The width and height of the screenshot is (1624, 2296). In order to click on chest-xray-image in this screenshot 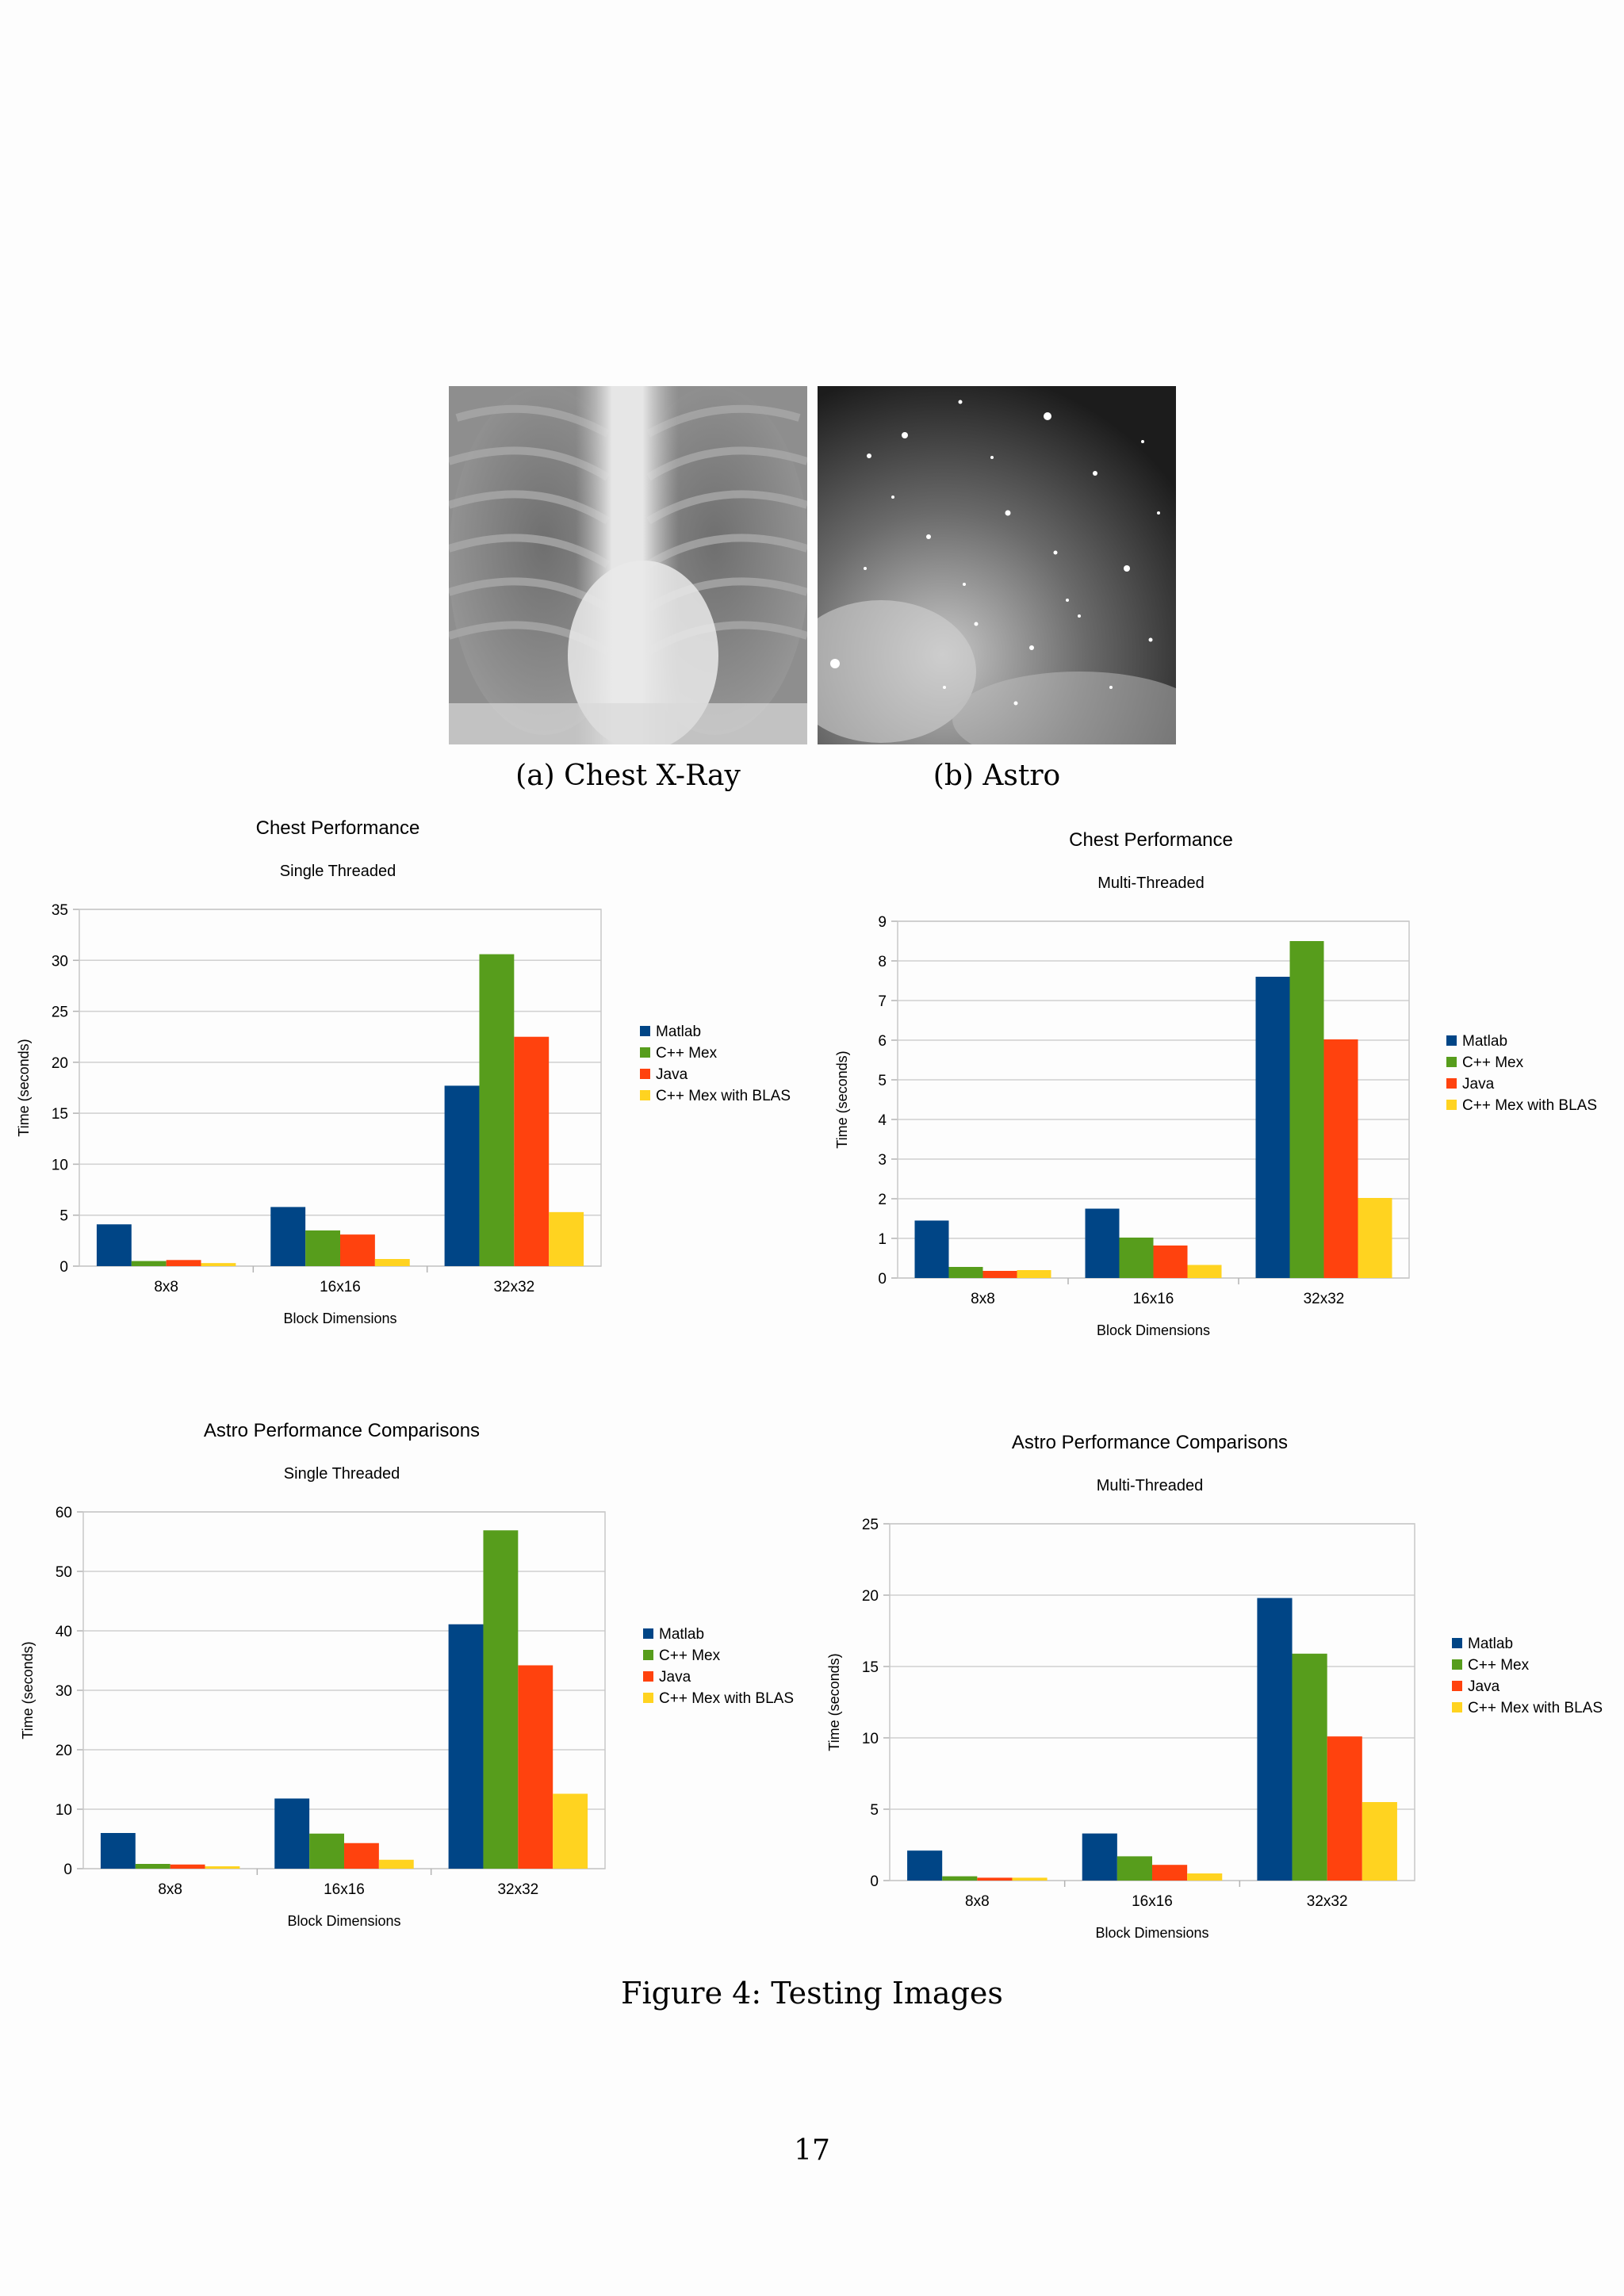, I will do `click(628, 565)`.